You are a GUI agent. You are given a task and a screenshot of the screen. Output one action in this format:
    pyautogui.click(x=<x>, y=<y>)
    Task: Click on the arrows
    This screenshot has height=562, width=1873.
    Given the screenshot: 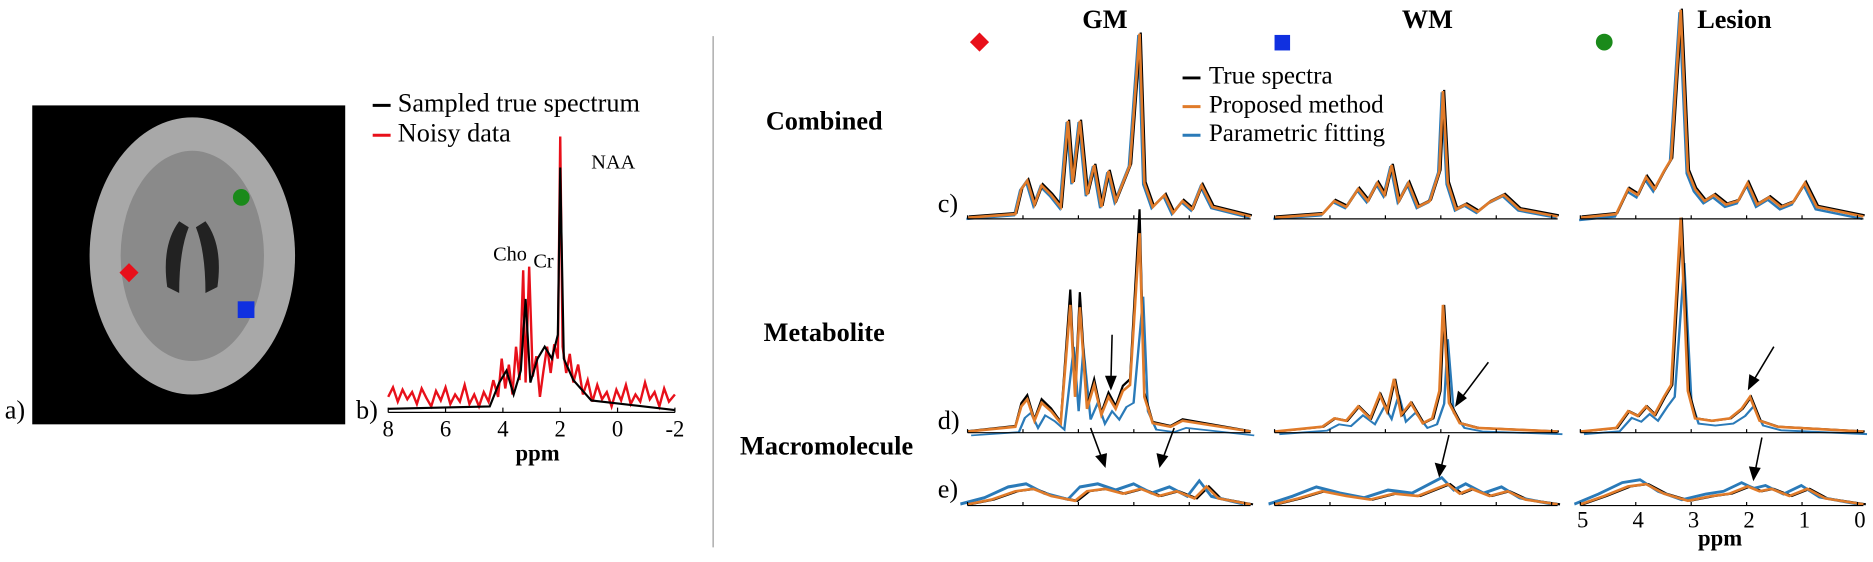 What is the action you would take?
    pyautogui.click(x=1432, y=408)
    